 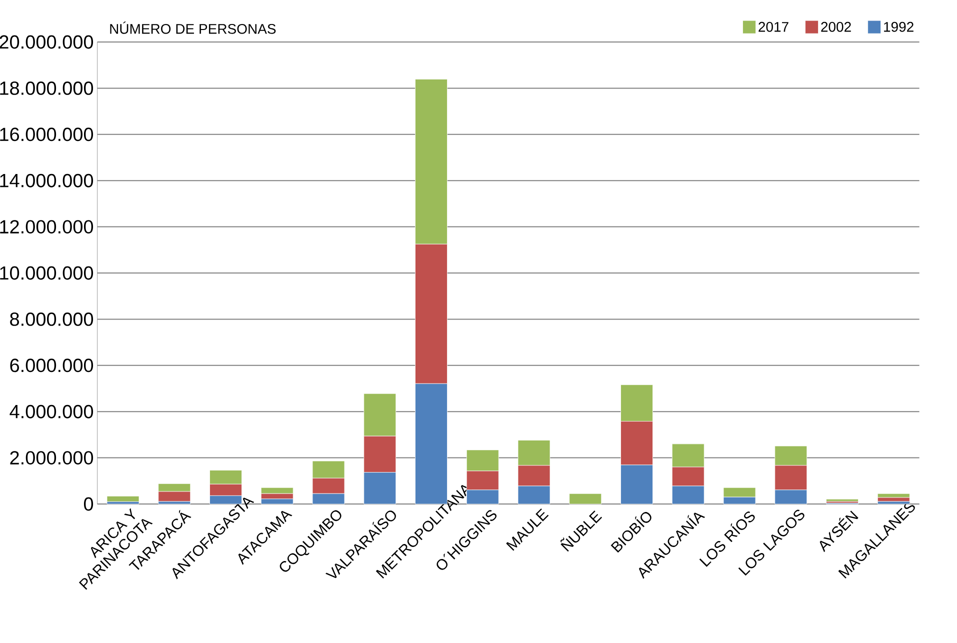 I want to click on y-tick-label: 6.000.000, so click(x=52, y=365).